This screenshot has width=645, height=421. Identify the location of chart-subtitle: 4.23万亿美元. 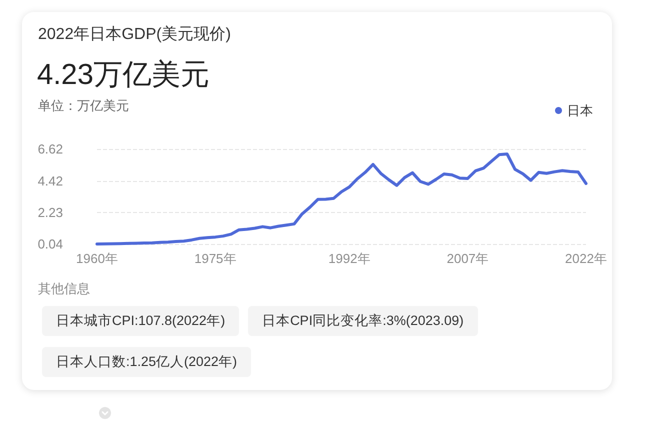
(123, 75).